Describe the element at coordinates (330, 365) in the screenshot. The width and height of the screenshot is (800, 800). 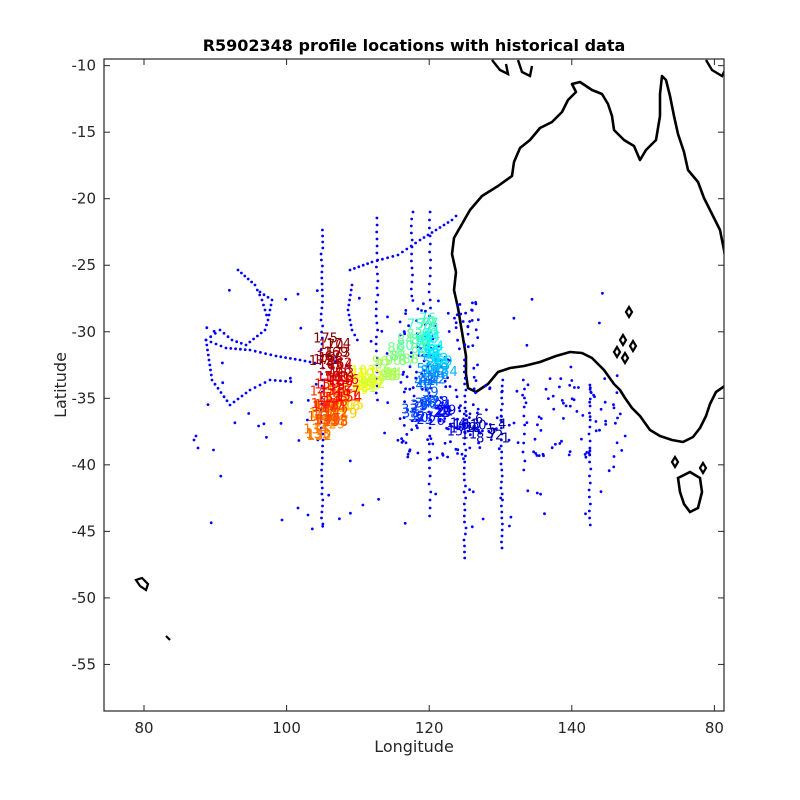
I see `profile-number: 165` at that location.